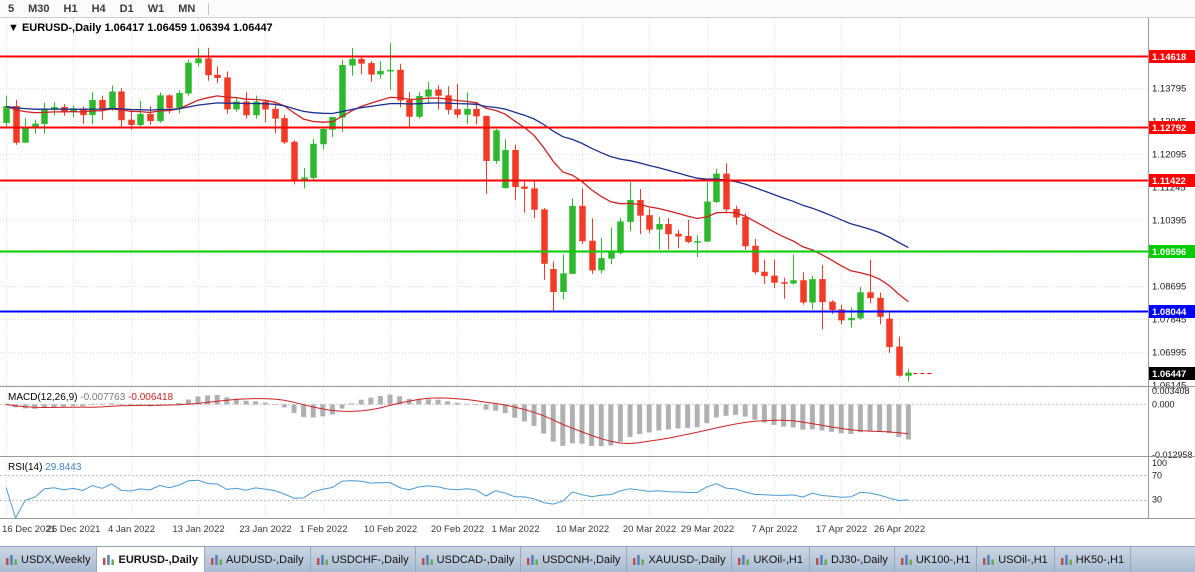 Image resolution: width=1195 pixels, height=572 pixels. I want to click on svg-text: 26 Dec 2021, so click(74, 529).